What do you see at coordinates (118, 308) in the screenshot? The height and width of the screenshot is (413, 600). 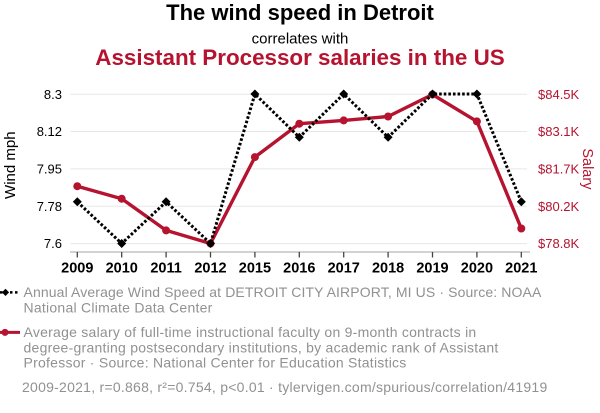 I see `svg-text: National Climate Data Center` at bounding box center [118, 308].